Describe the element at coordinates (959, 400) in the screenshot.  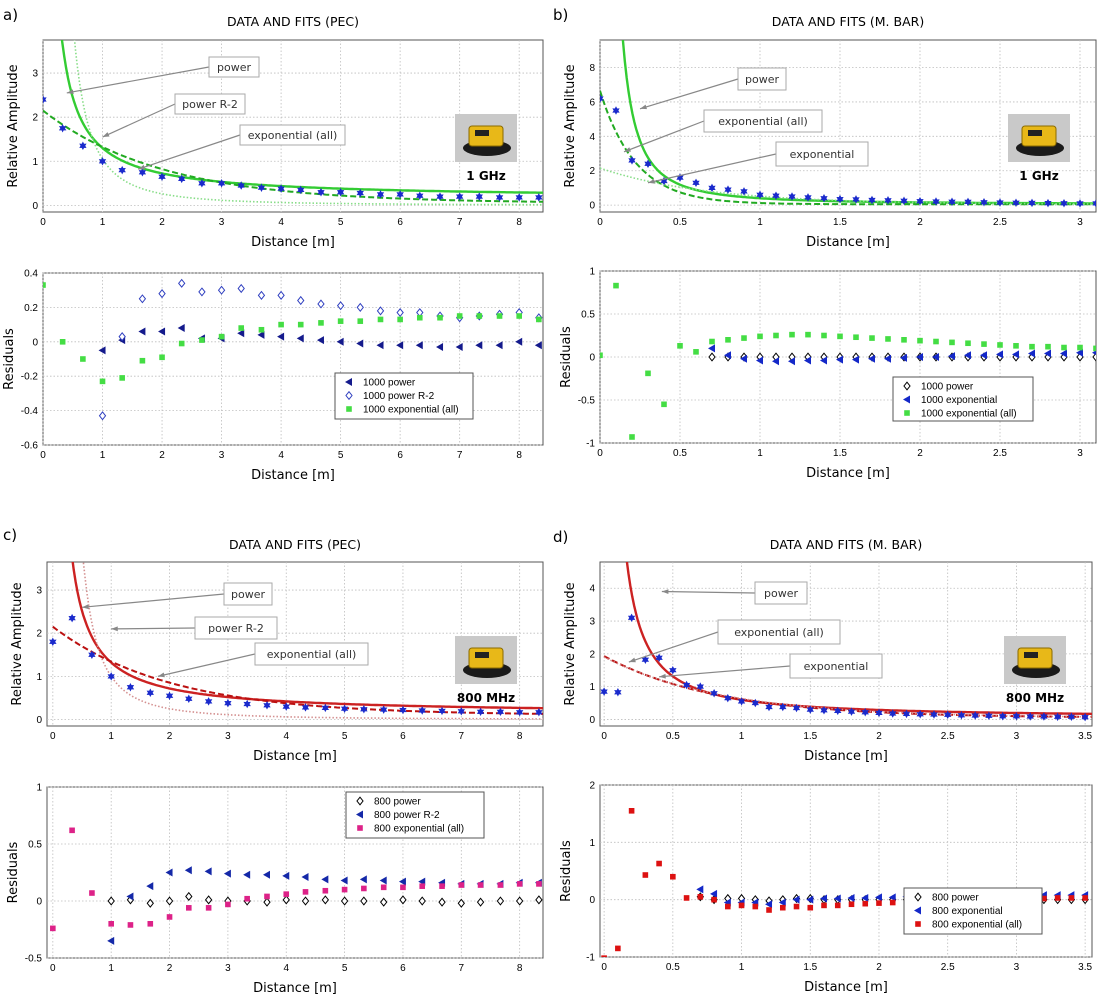
I see `legend-entry: 1000 exponential` at that location.